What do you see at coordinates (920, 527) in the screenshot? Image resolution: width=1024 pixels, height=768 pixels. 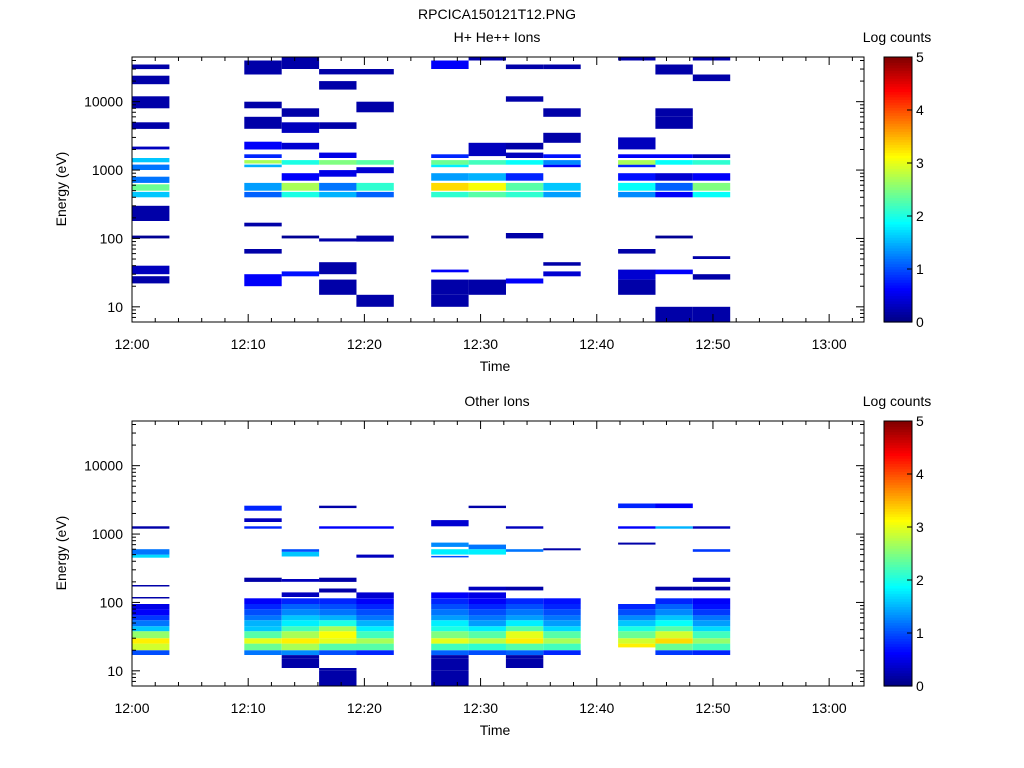 I see `colorbar-tick-label: 3` at bounding box center [920, 527].